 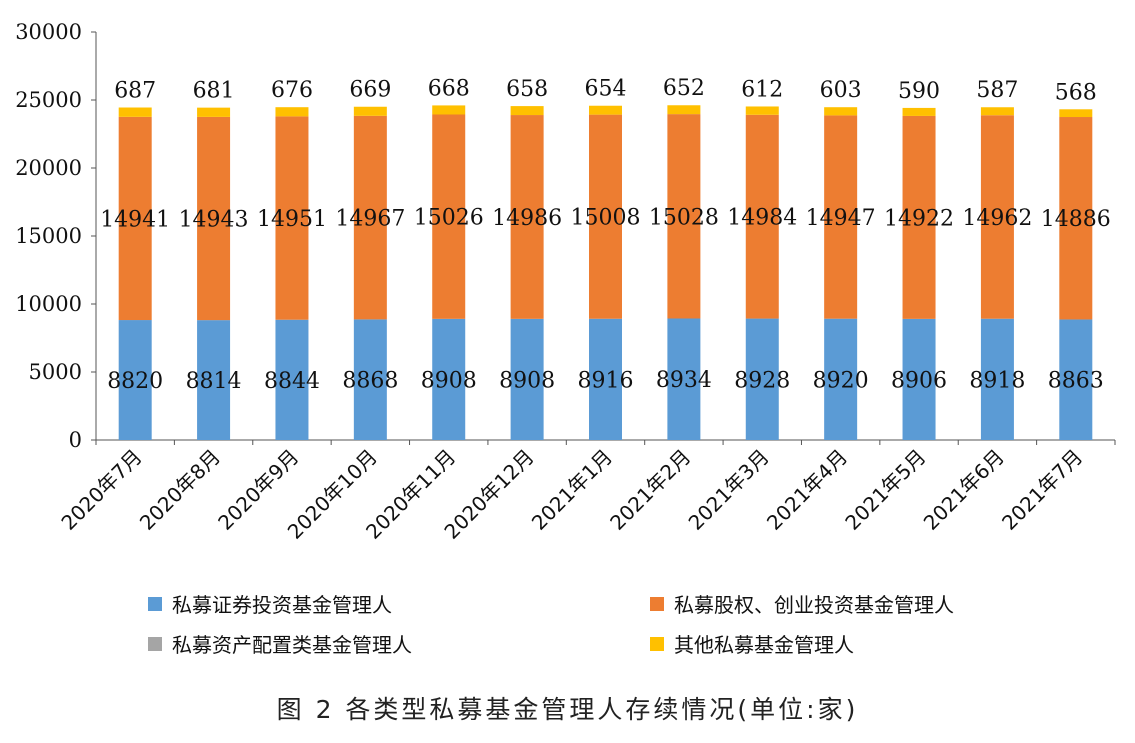 I want to click on data-label: 8844, so click(x=292, y=381).